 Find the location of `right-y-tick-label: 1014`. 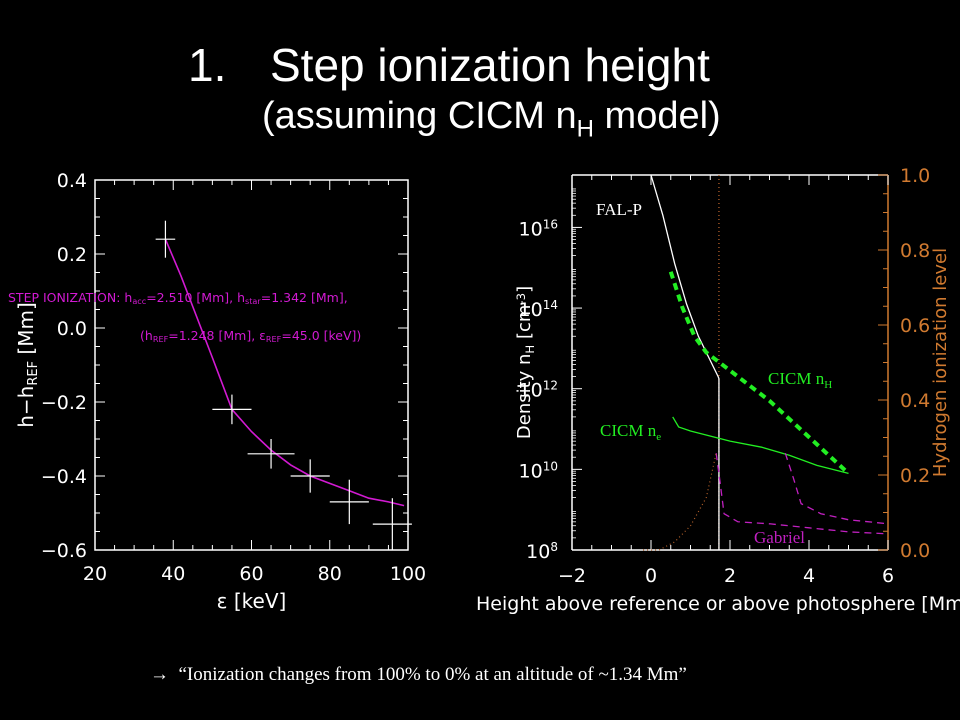

right-y-tick-label: 1014 is located at coordinates (538, 309).